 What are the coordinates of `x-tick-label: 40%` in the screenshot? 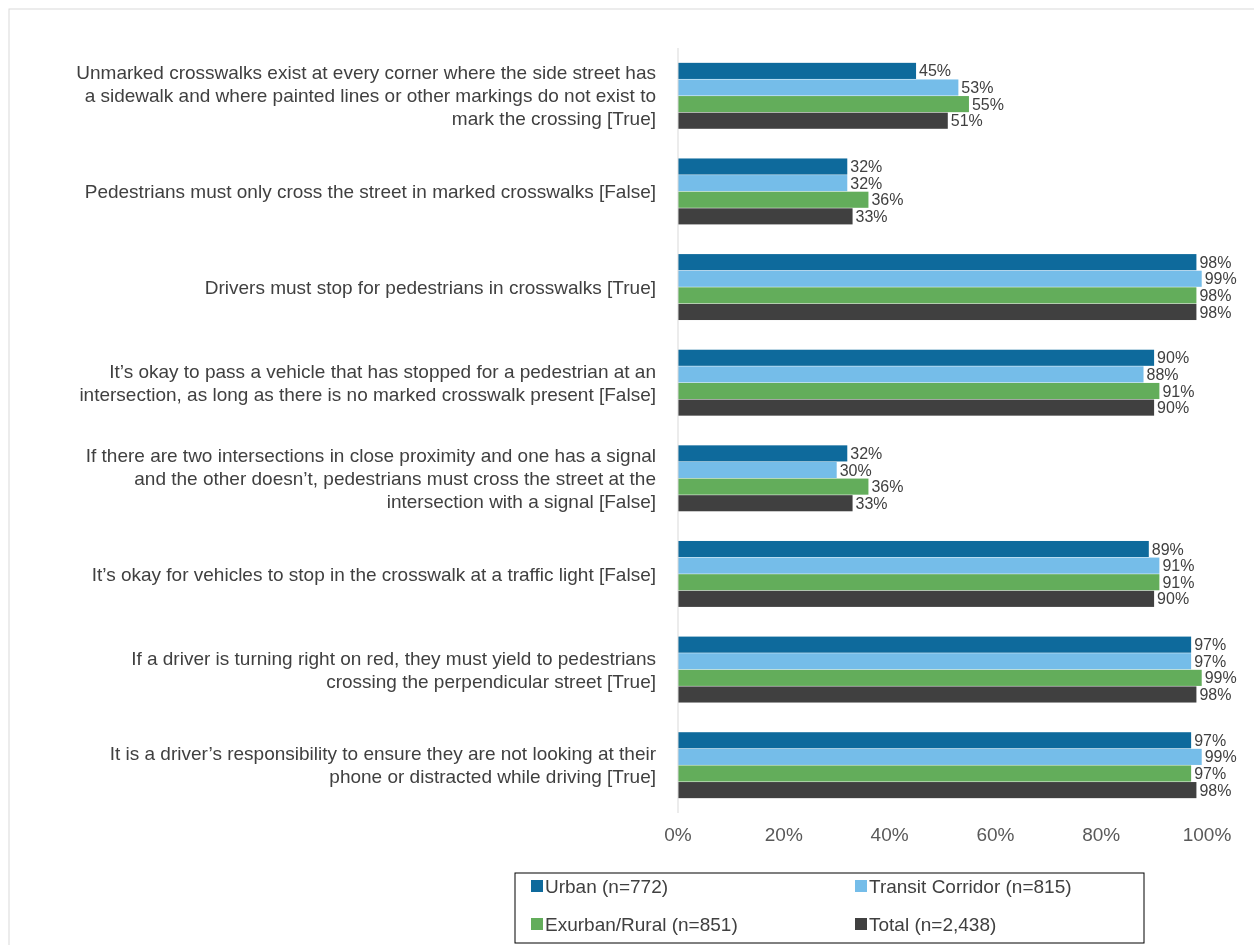 It's located at (889, 834).